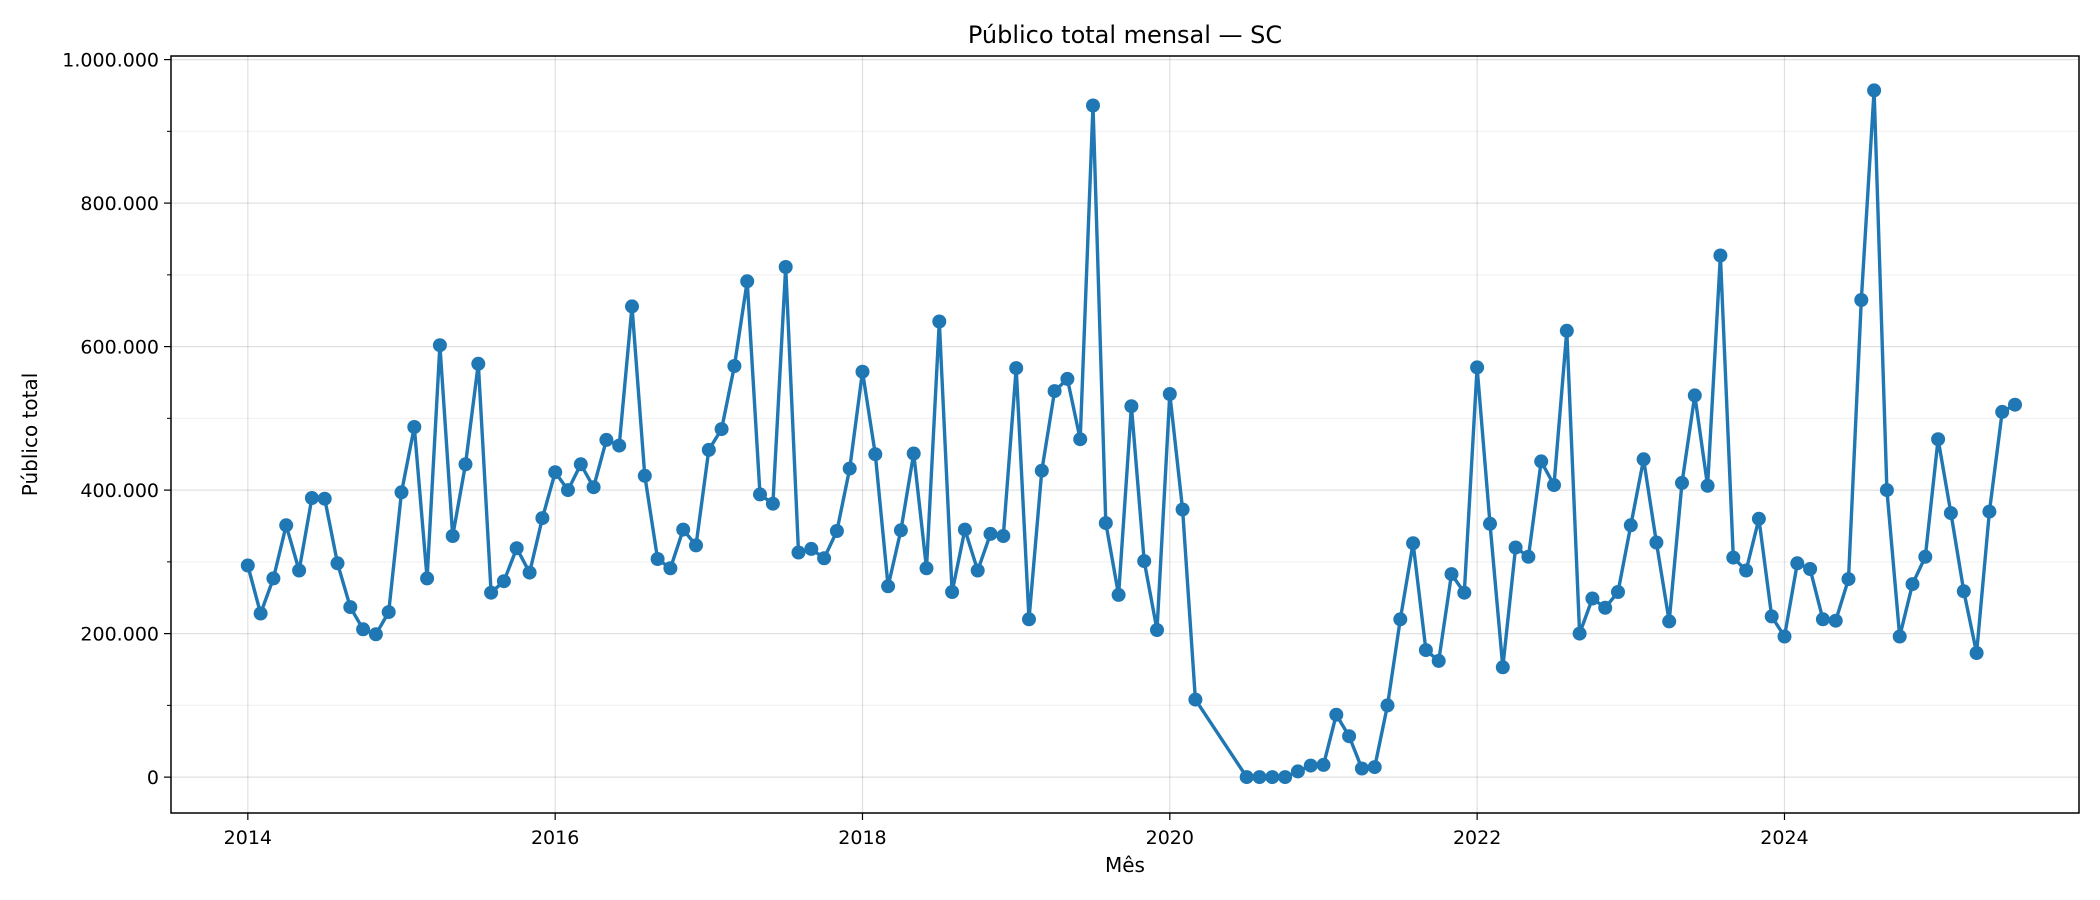 The width and height of the screenshot is (2100, 900). Describe the element at coordinates (1125, 35) in the screenshot. I see `chart-title: Público total mensal — SC` at that location.